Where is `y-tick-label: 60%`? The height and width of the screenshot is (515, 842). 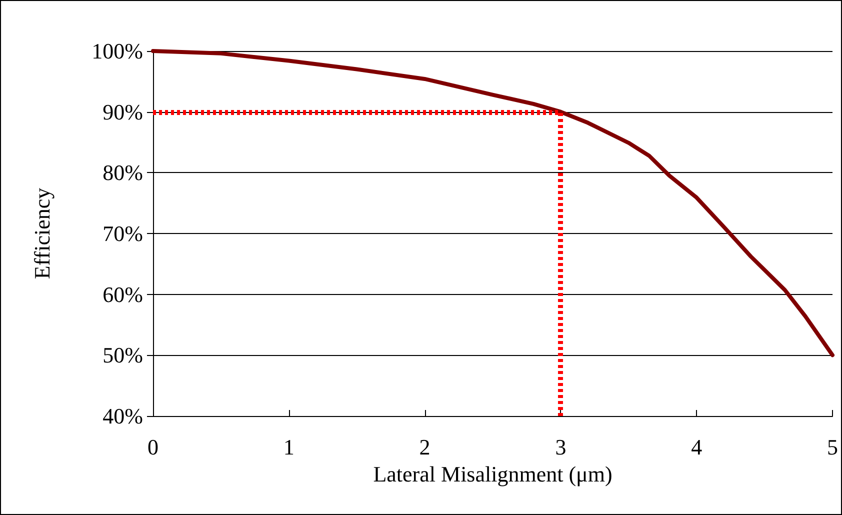
y-tick-label: 60% is located at coordinates (122, 294).